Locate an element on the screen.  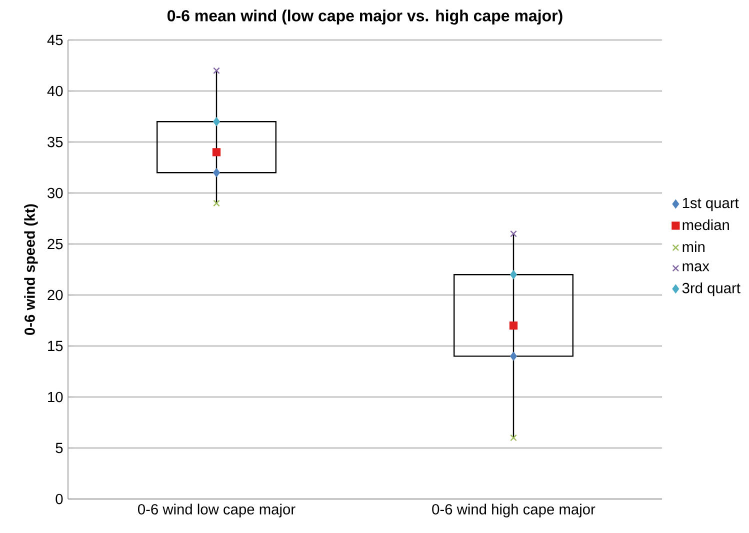
y-tick-label: 5 is located at coordinates (59, 448).